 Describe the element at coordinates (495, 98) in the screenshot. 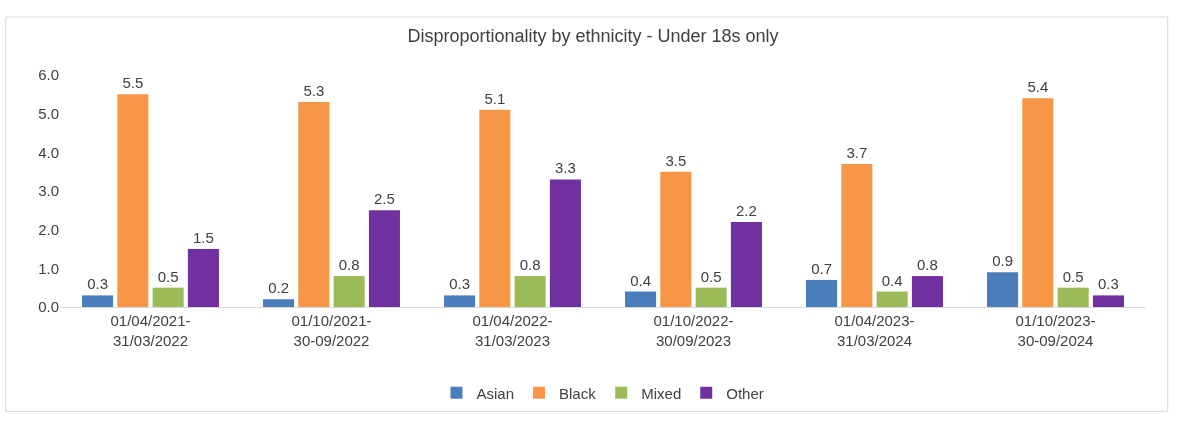

I see `data-label: 5.1` at that location.